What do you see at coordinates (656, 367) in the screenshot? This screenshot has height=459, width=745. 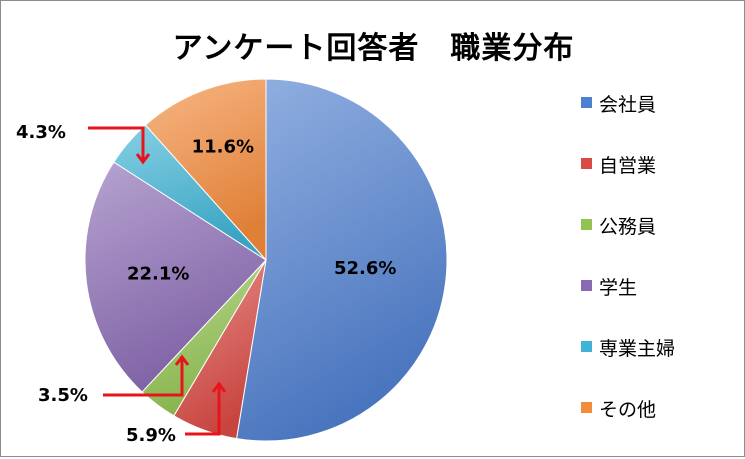 I see `legend-item: 専業主婦` at bounding box center [656, 367].